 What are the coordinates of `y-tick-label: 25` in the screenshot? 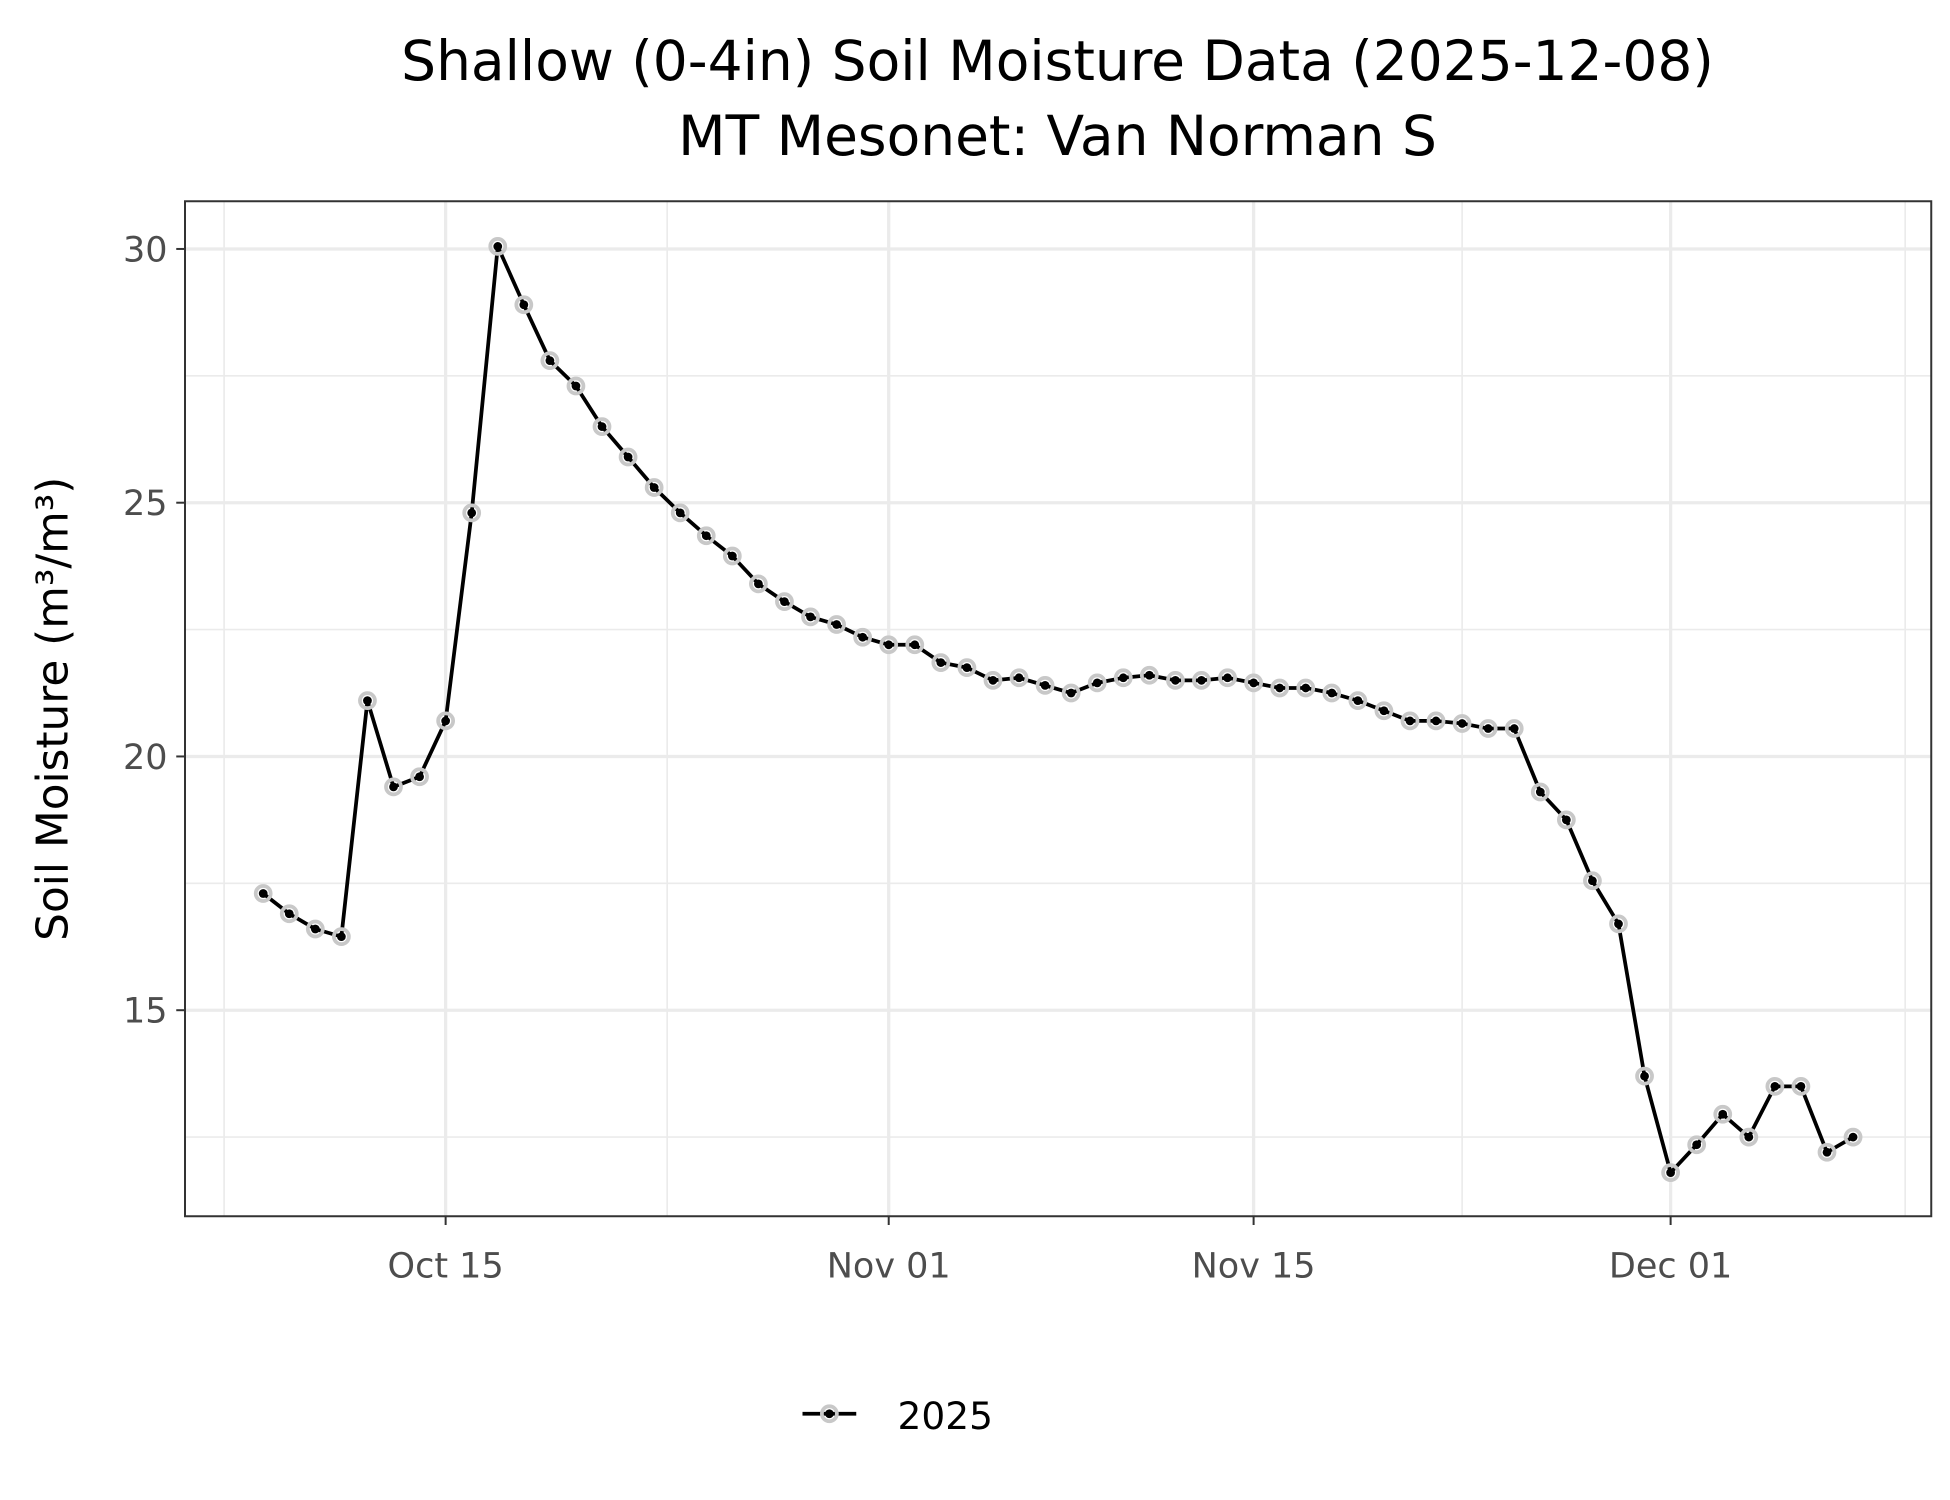 It's located at (145, 504).